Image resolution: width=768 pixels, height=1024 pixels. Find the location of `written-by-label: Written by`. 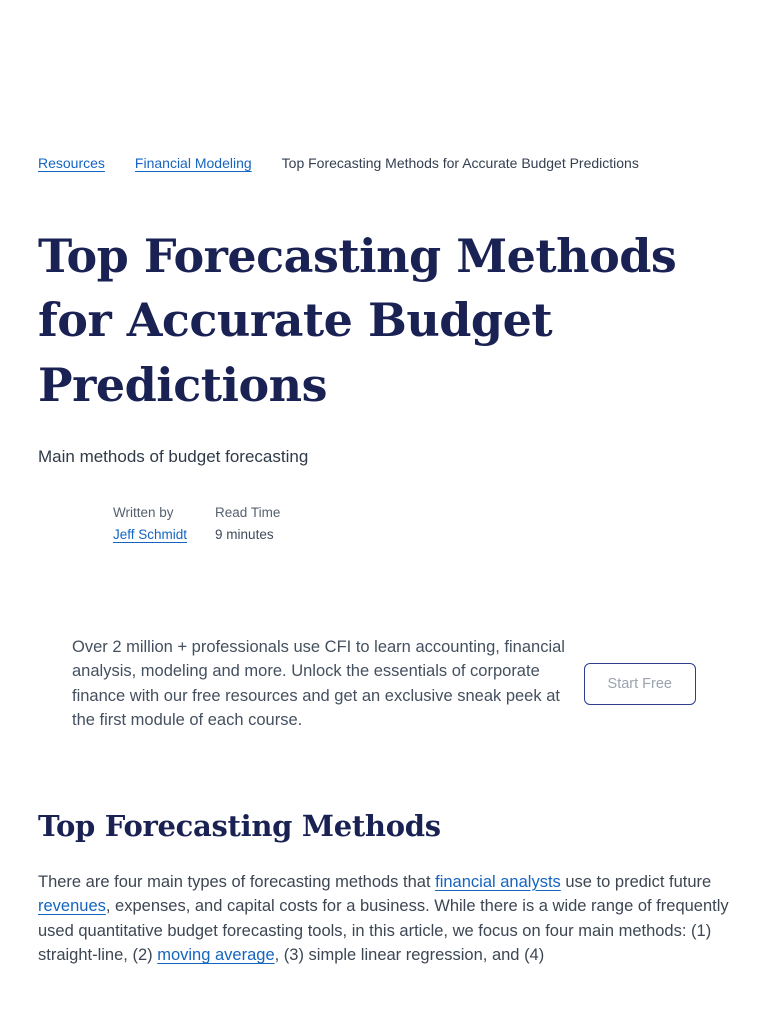

written-by-label: Written by is located at coordinates (143, 512).